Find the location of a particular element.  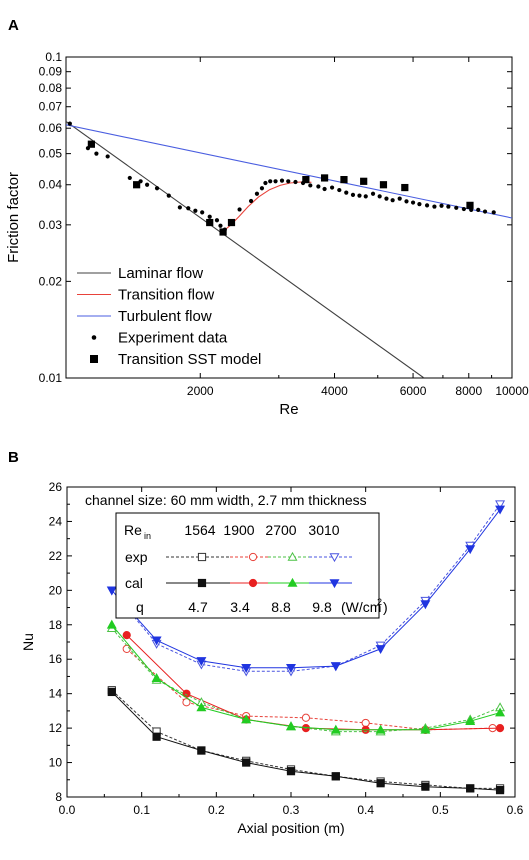

y-tick-label-a: 0.05 is located at coordinates (51, 154).